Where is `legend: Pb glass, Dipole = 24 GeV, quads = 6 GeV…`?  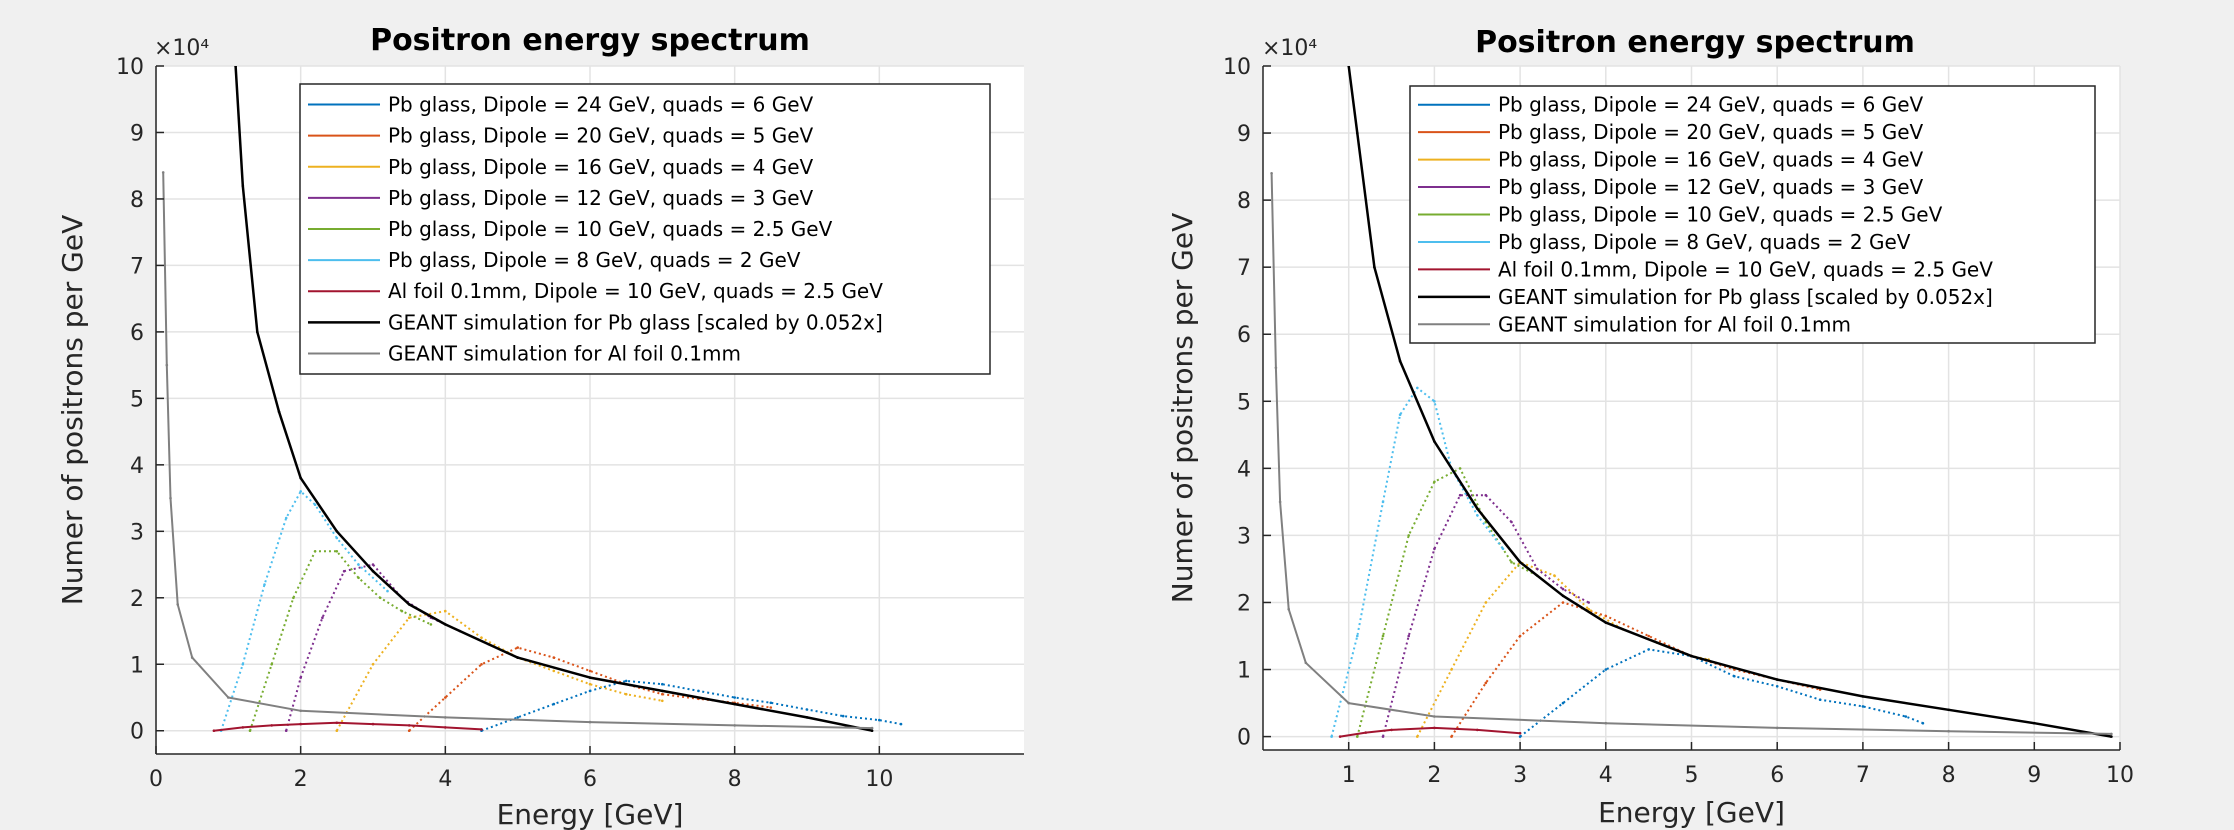 legend: Pb glass, Dipole = 24 GeV, quads = 6 GeV… is located at coordinates (645, 229).